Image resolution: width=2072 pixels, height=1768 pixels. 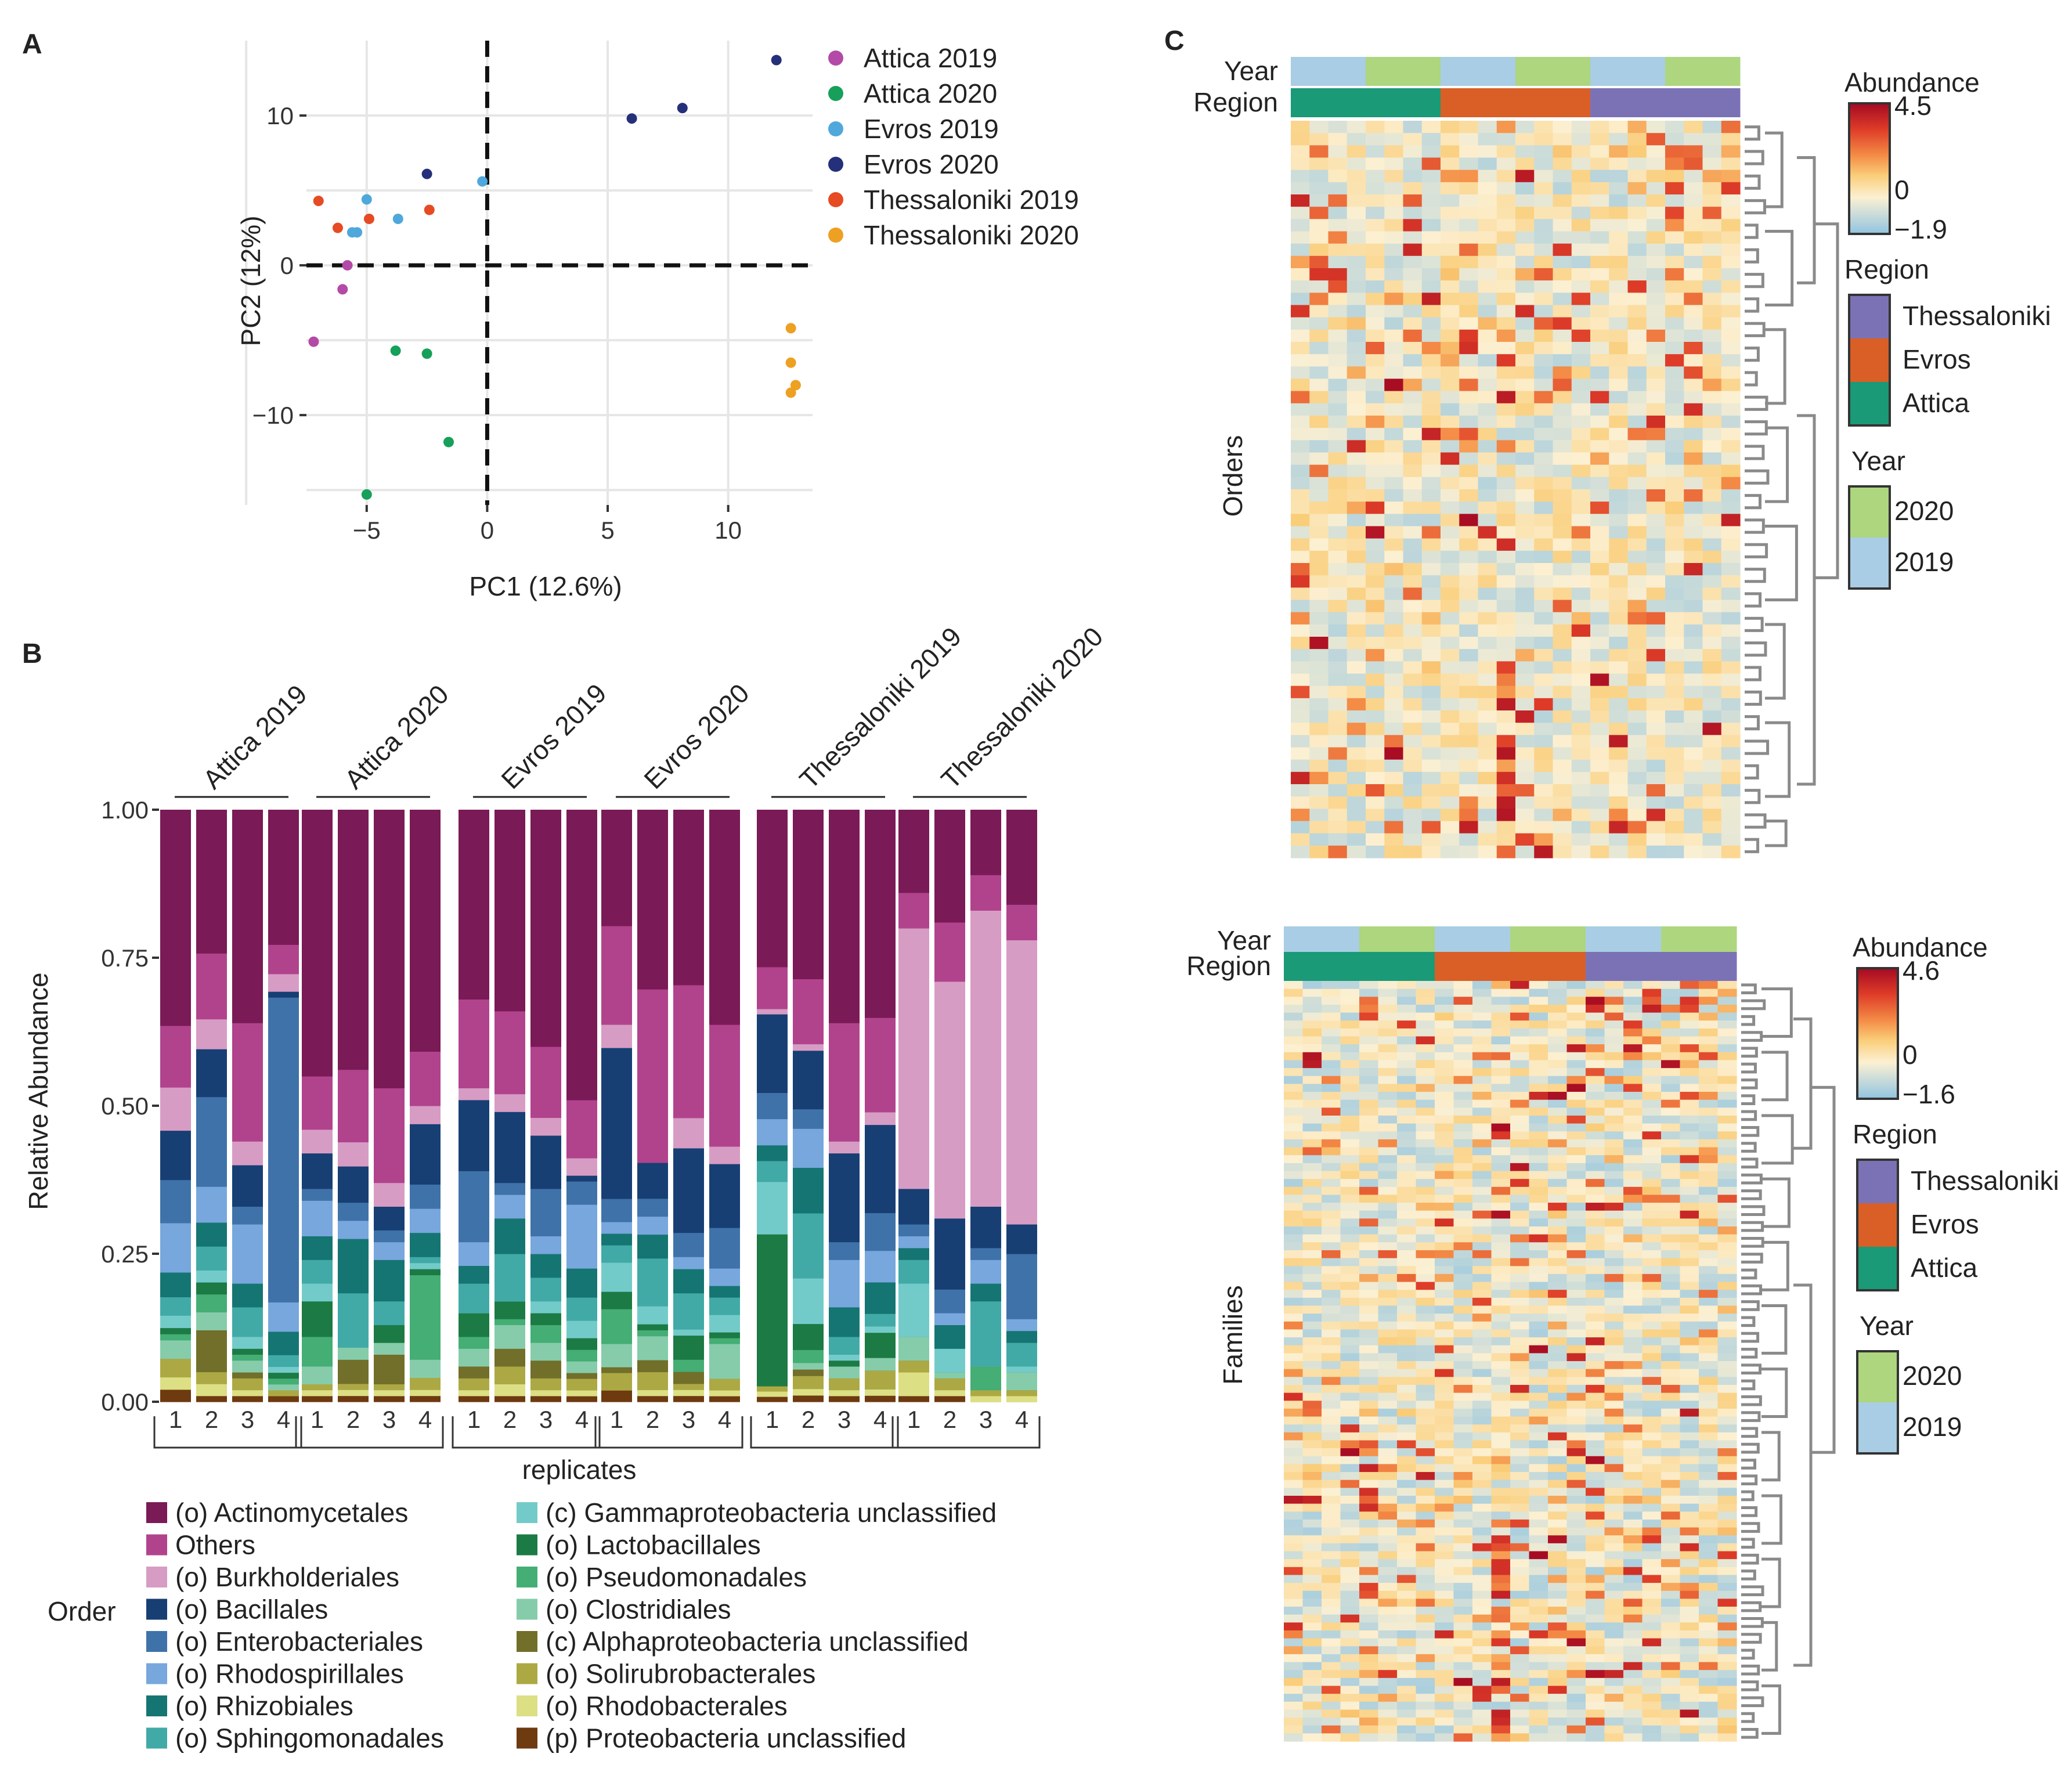 What do you see at coordinates (1870, 563) in the screenshot?
I see `year-legend-swatch` at bounding box center [1870, 563].